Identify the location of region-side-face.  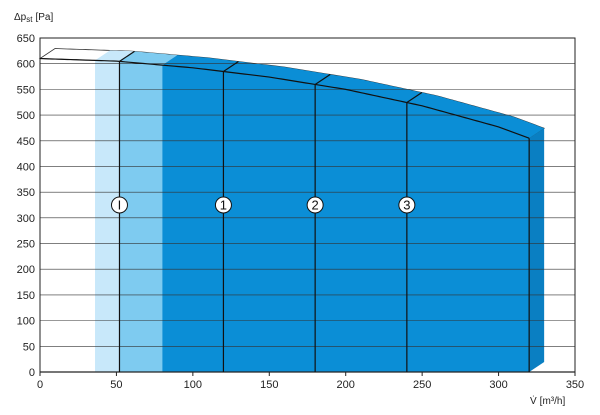
(537, 250).